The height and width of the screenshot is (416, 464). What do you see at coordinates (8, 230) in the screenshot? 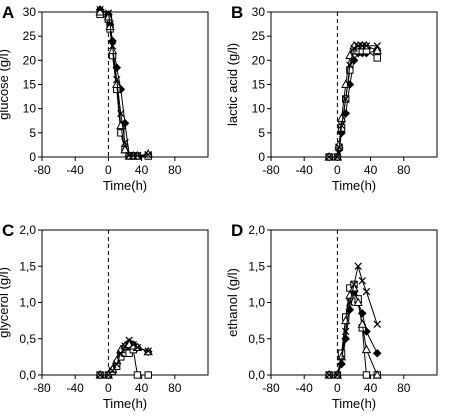
I see `panel-letter: C` at bounding box center [8, 230].